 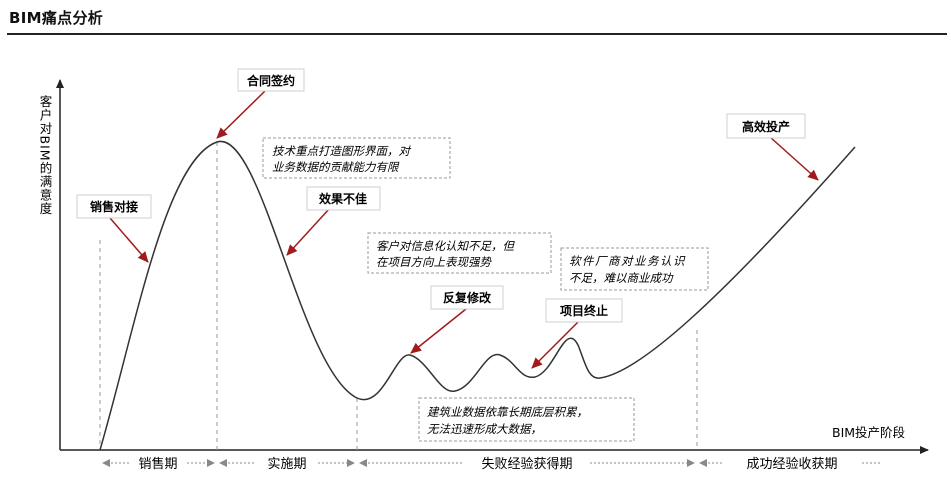 I want to click on callout-revision: 反复修改, so click(x=467, y=297).